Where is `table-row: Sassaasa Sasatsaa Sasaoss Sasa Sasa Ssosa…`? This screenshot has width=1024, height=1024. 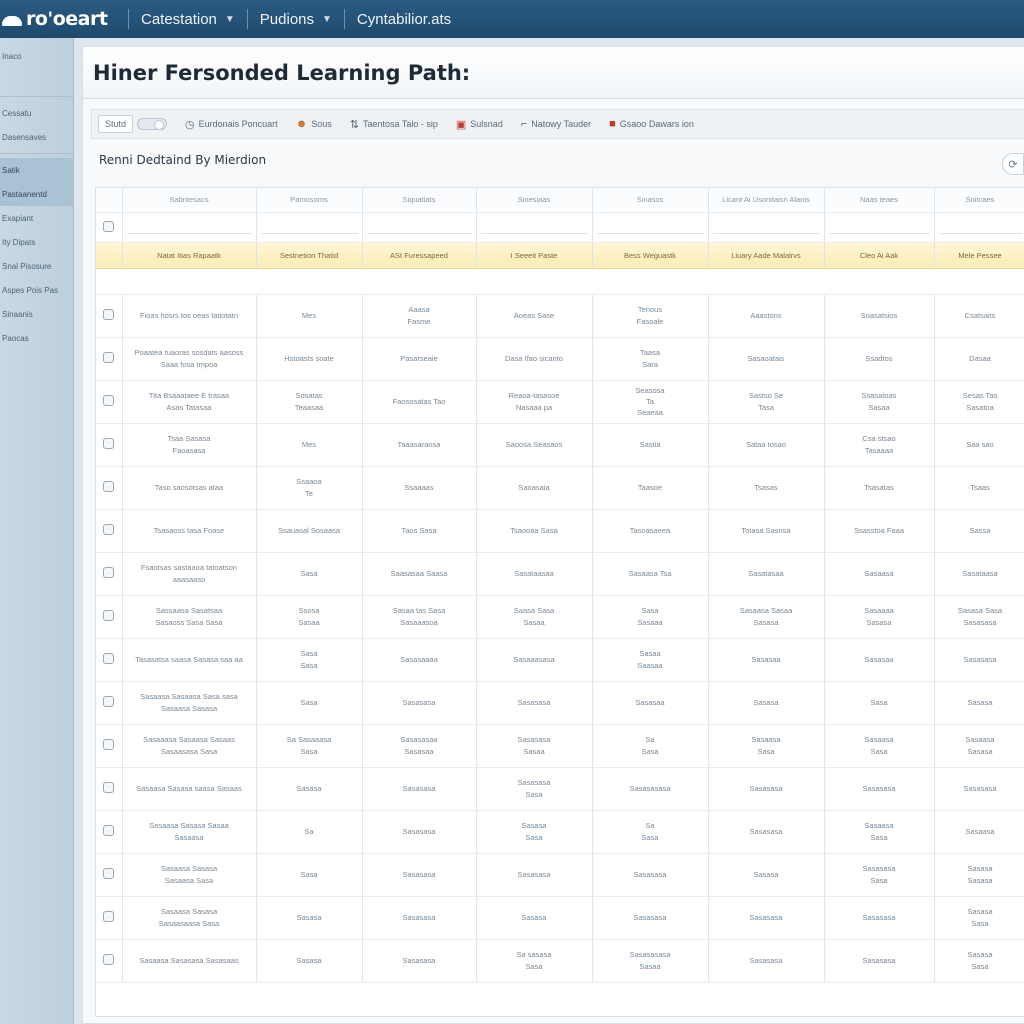 table-row: Sassaasa Sasatsaa Sasaoss Sasa Sasa Ssosa… is located at coordinates (560, 617).